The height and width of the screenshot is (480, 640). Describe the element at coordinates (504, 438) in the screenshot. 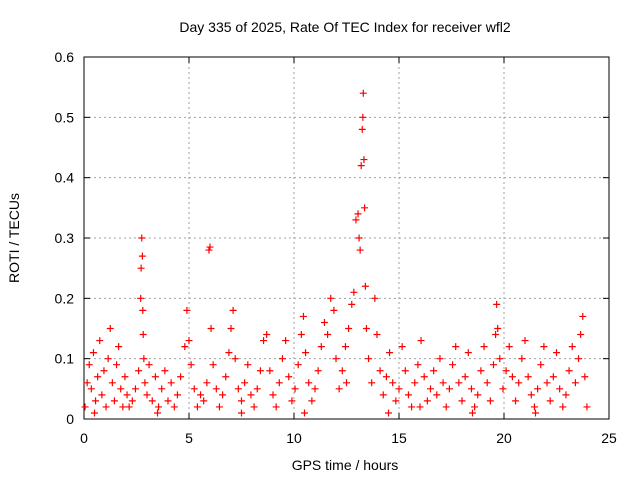

I see `x-tick-label: 20` at that location.